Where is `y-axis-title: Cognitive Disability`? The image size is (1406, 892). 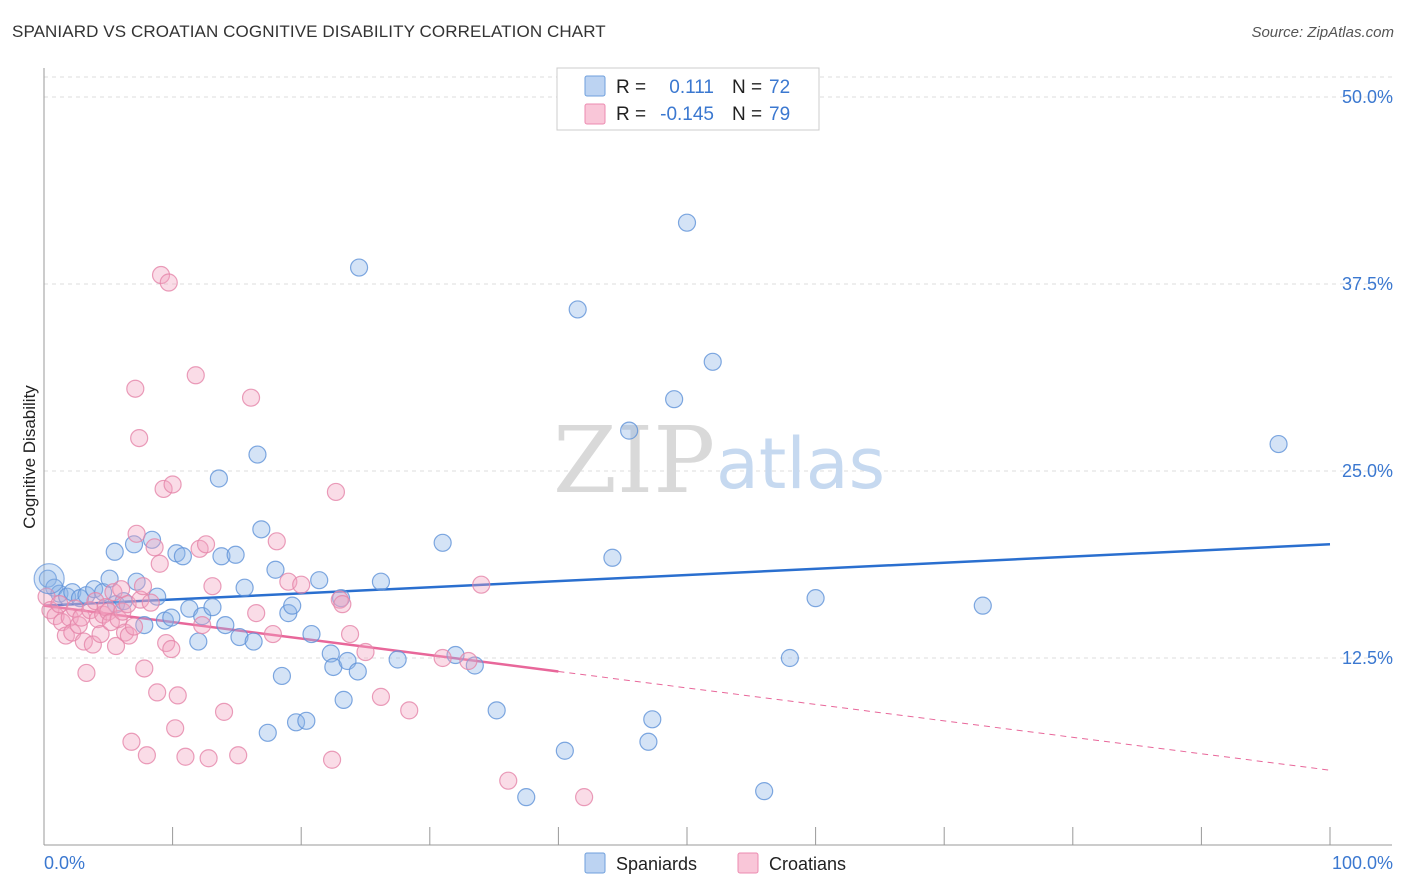 y-axis-title: Cognitive Disability is located at coordinates (29, 457).